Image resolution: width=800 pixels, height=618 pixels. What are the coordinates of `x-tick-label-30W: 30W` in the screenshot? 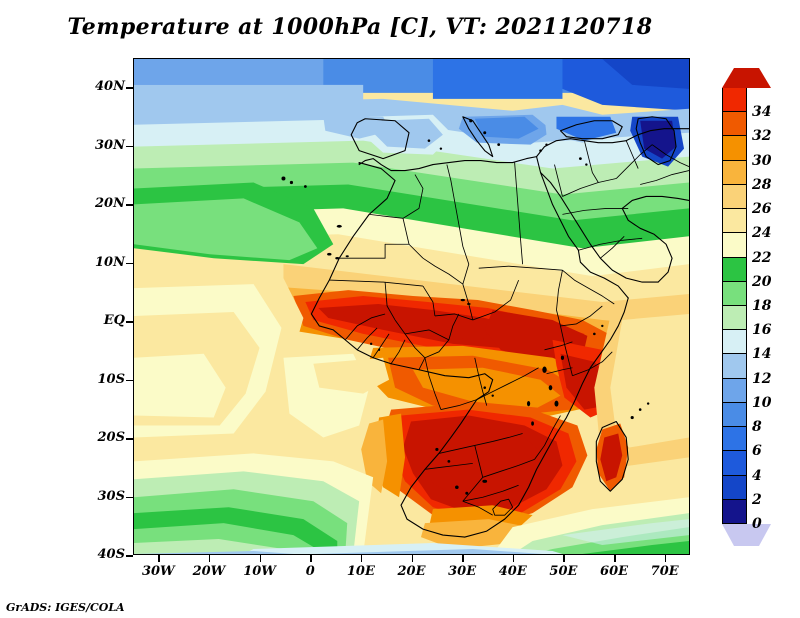 It's located at (158, 571).